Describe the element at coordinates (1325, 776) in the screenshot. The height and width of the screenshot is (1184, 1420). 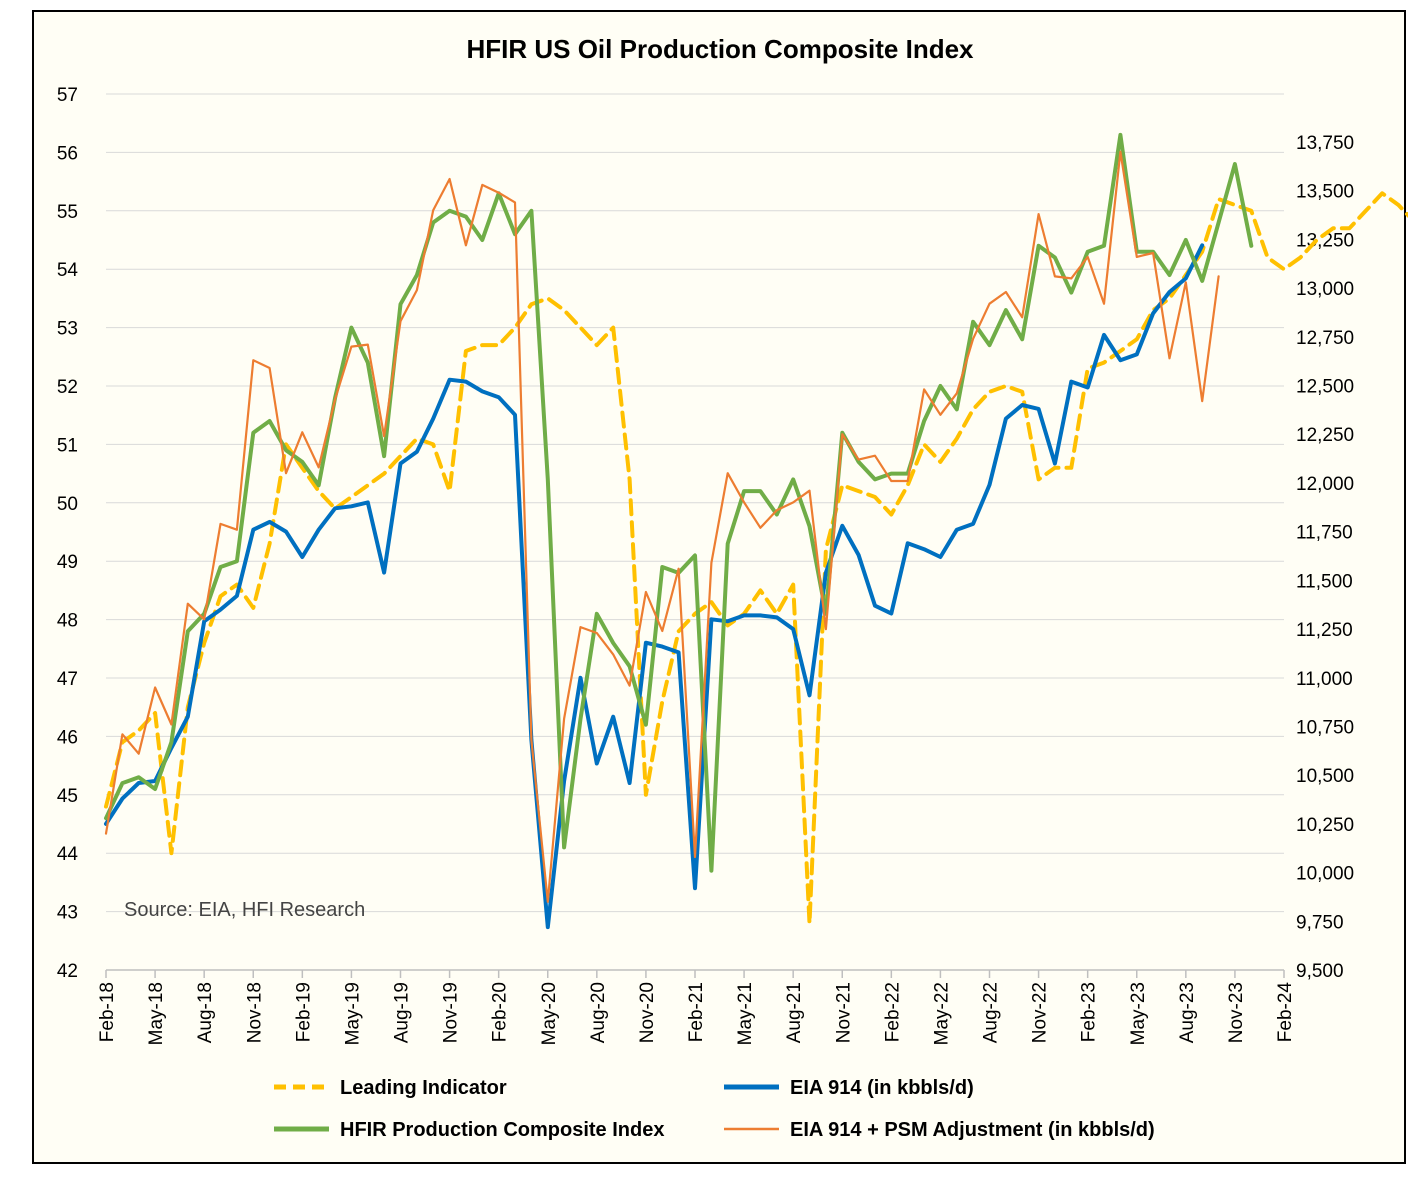
I see `y-right-tick-label: 10,500` at that location.